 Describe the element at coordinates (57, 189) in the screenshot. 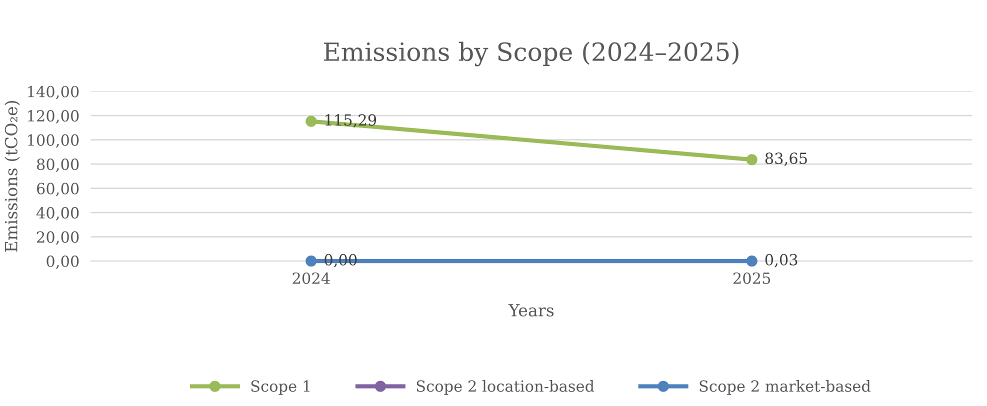

I see `y-tick-label: 60,00` at that location.